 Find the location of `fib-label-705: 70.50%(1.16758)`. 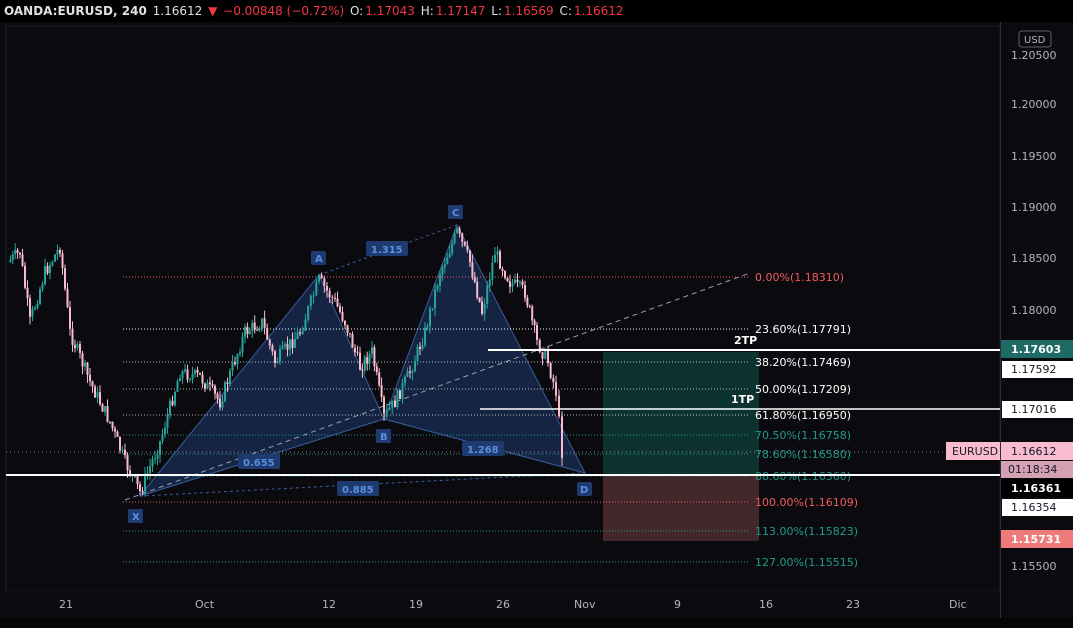

fib-label-705: 70.50%(1.16758) is located at coordinates (803, 435).